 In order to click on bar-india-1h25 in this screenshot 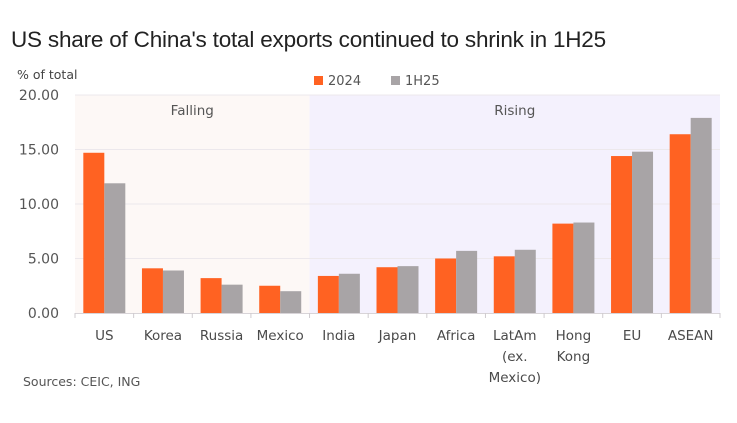, I will do `click(349, 293)`.